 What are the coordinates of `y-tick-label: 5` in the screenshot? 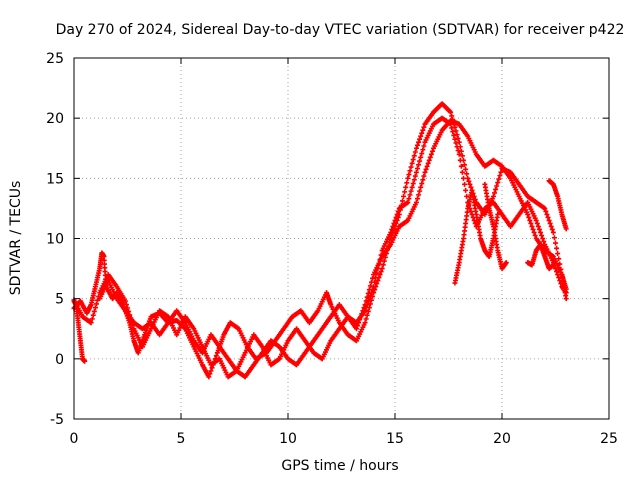 It's located at (59, 300).